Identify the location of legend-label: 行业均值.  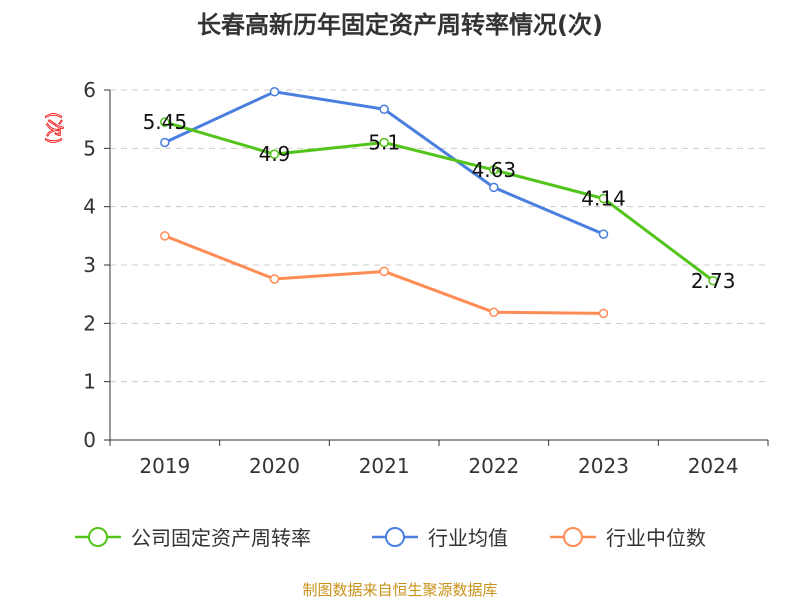
(468, 538).